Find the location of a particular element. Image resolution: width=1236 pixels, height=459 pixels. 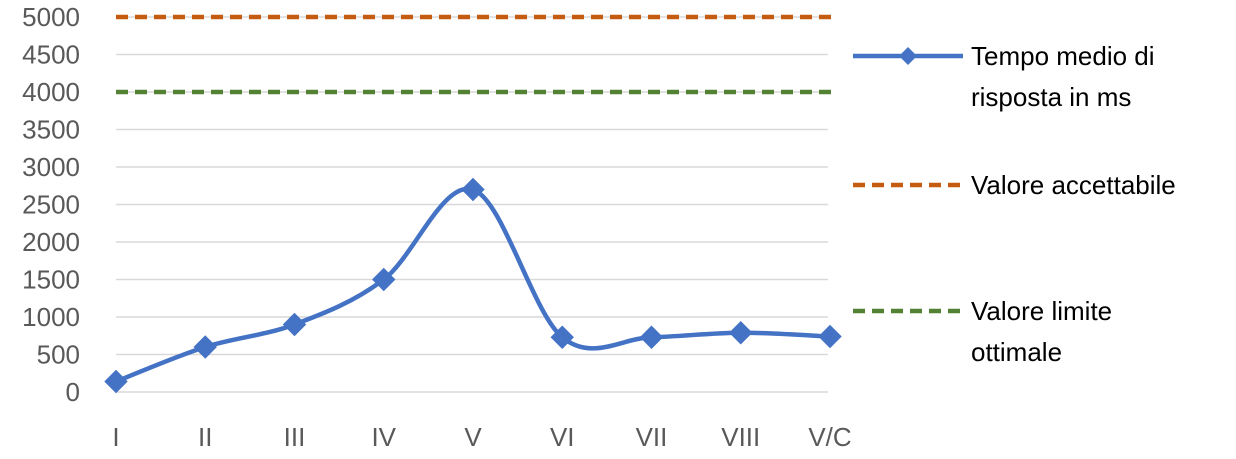

x-tick-label: III is located at coordinates (295, 437).